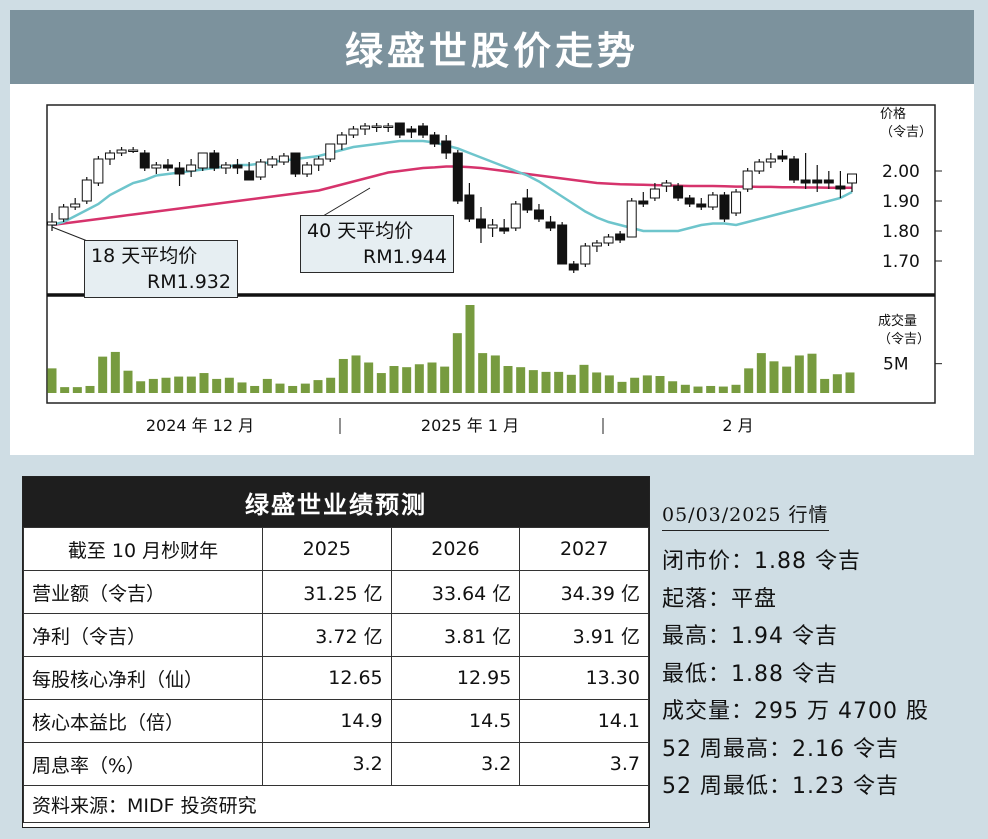 Image resolution: width=988 pixels, height=839 pixels. I want to click on price-tick-label: 1.90, so click(901, 202).